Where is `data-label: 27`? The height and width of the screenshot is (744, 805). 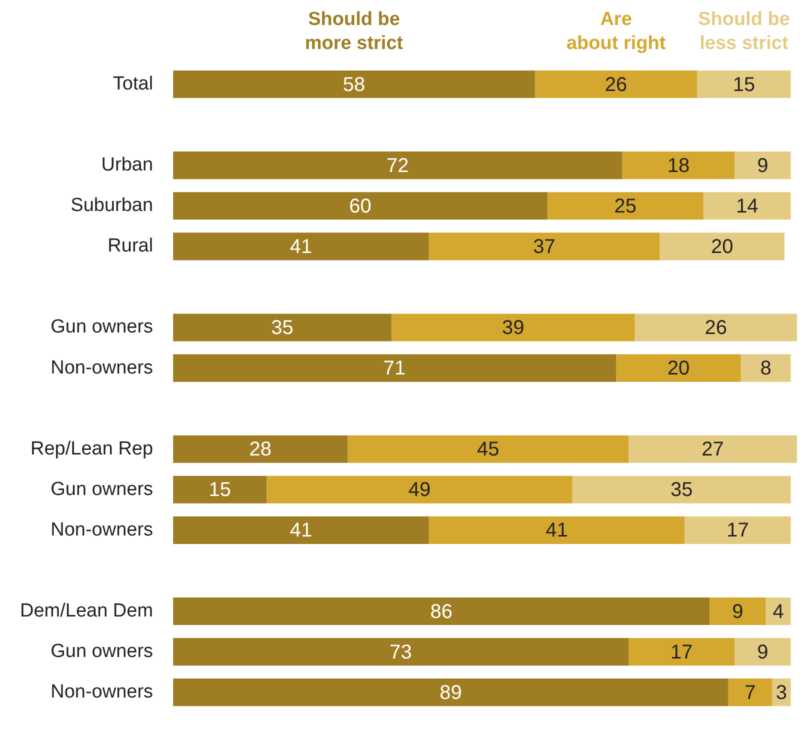
data-label: 27 is located at coordinates (713, 449).